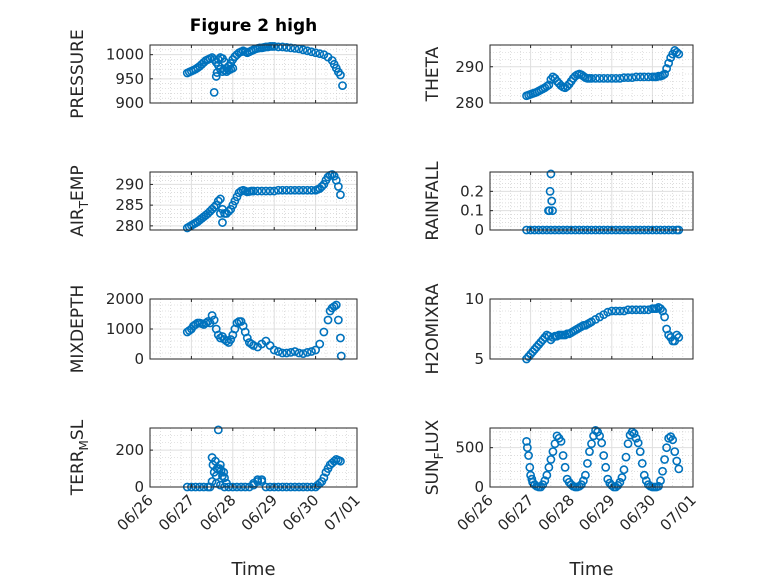 The width and height of the screenshot is (778, 583). Describe the element at coordinates (591, 201) in the screenshot. I see `axes-background` at that location.